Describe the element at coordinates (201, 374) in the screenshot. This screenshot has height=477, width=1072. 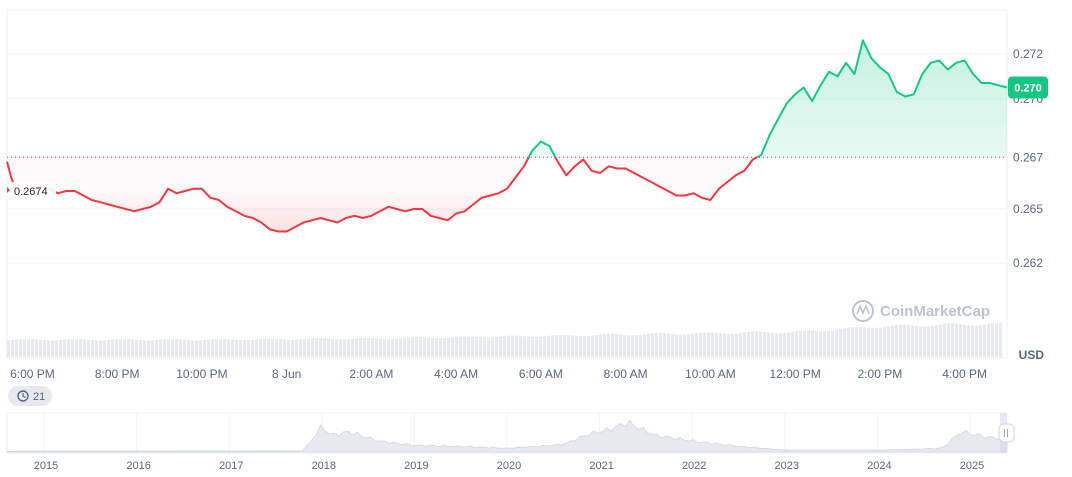
I see `x-tick-label: 10:00 PM` at that location.